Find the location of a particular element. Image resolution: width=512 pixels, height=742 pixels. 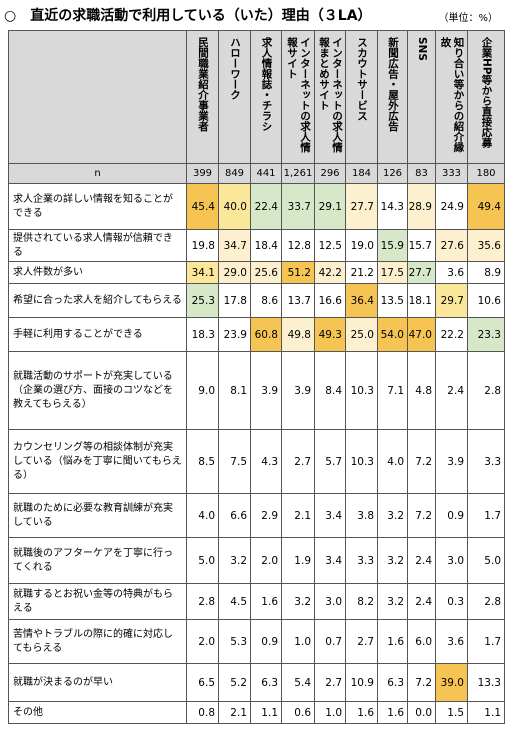

table-cell: 18.3 is located at coordinates (202, 334).